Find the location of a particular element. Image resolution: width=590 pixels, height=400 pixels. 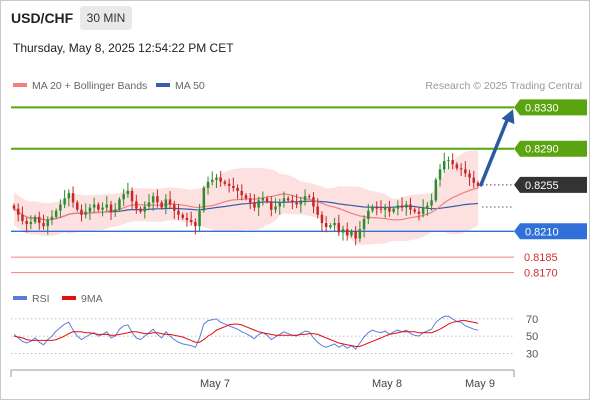

level-tag-support is located at coordinates (550, 231).